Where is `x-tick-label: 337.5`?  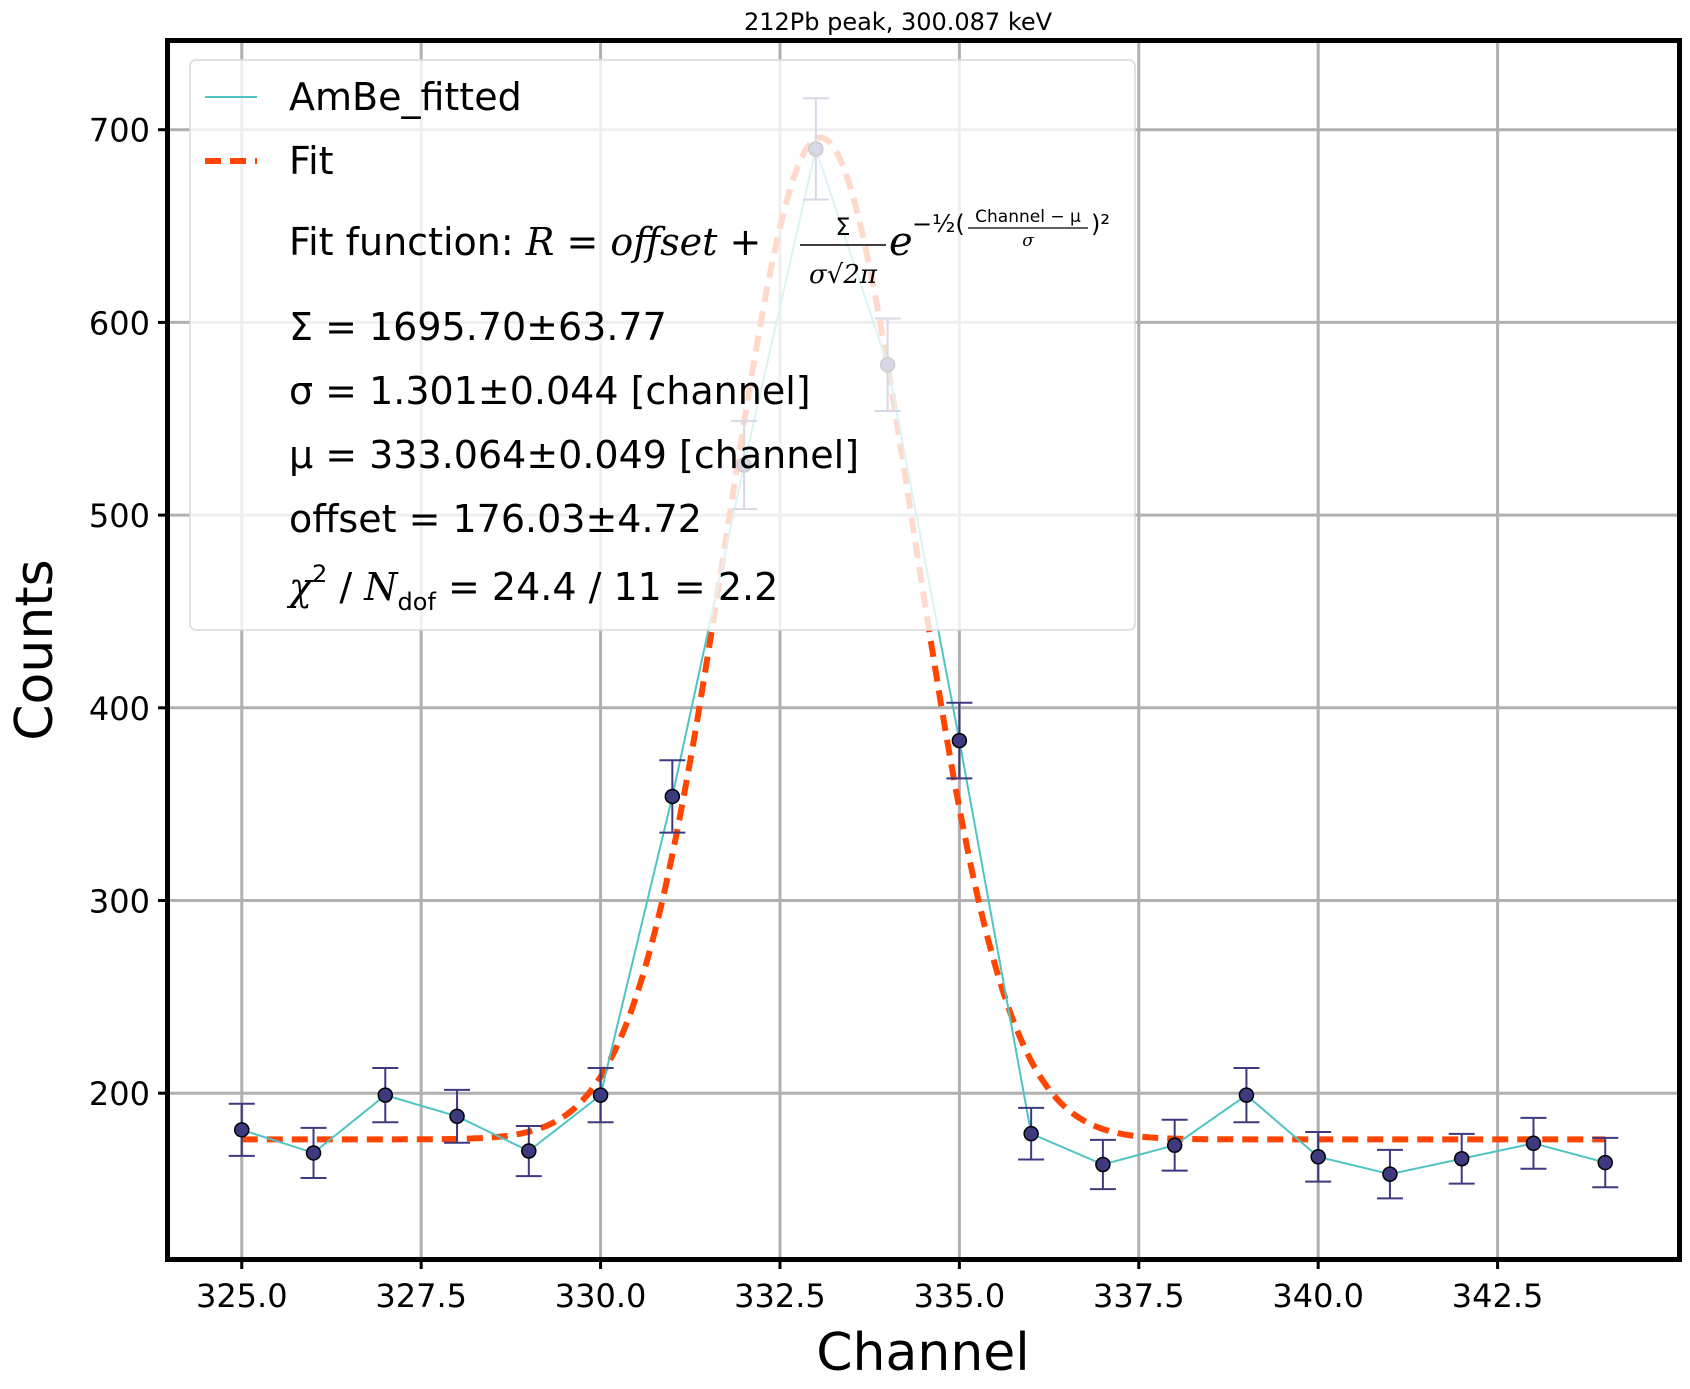 x-tick-label: 337.5 is located at coordinates (1139, 1296).